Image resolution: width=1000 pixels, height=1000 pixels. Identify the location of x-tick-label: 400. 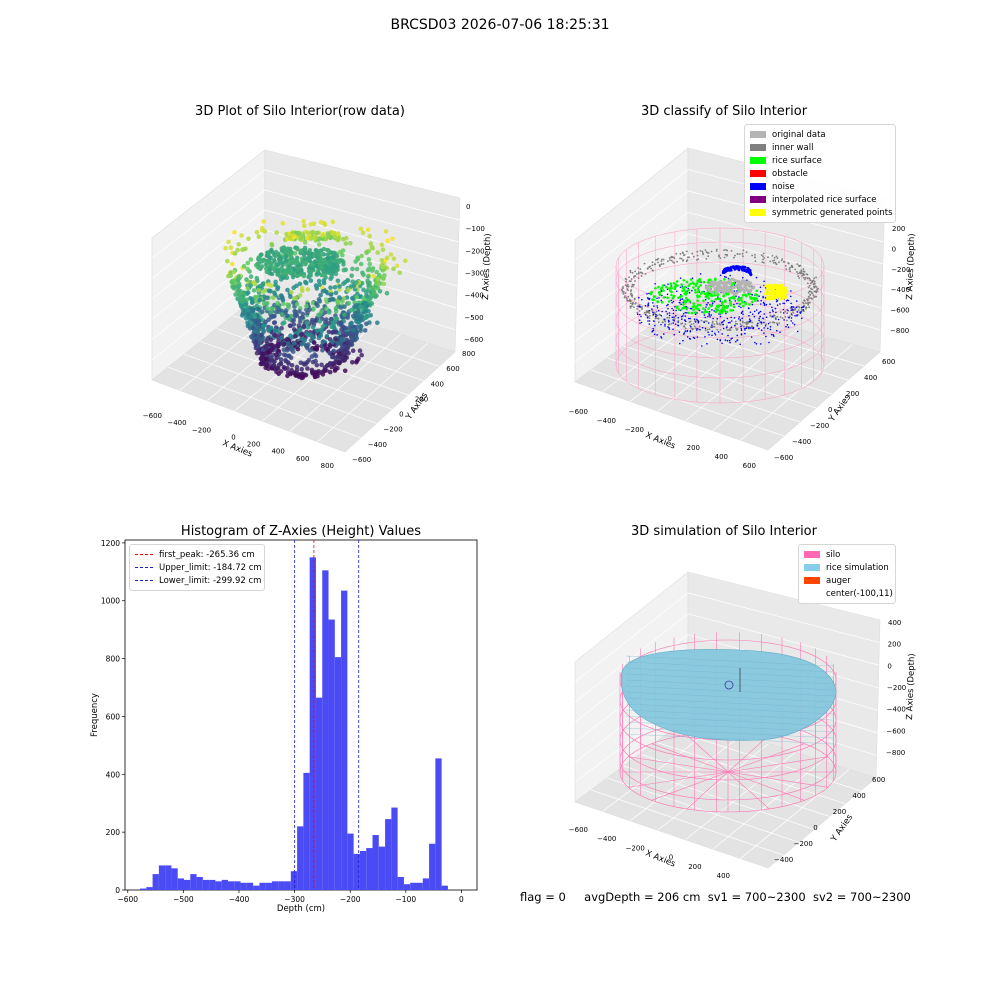
(721, 457).